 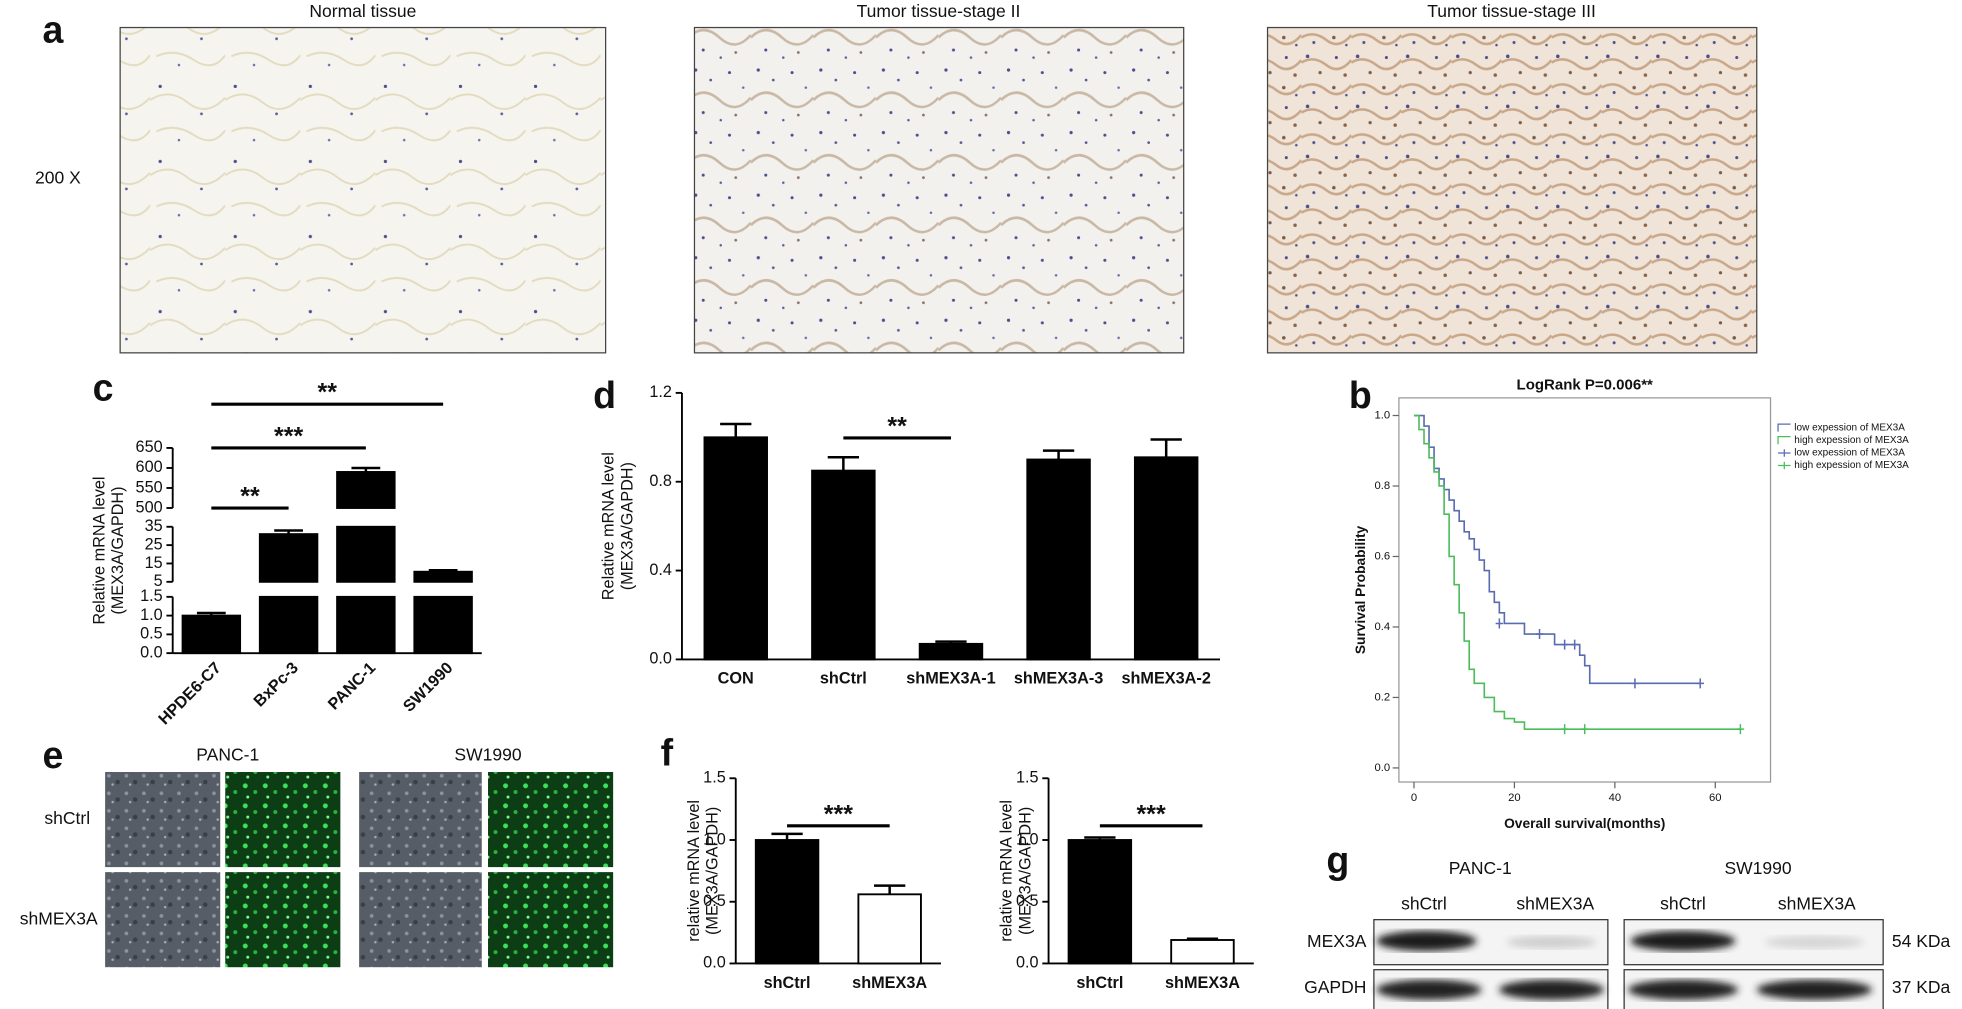 What do you see at coordinates (1511, 11) in the screenshot?
I see `image-title: Tumor tissue-stage III` at bounding box center [1511, 11].